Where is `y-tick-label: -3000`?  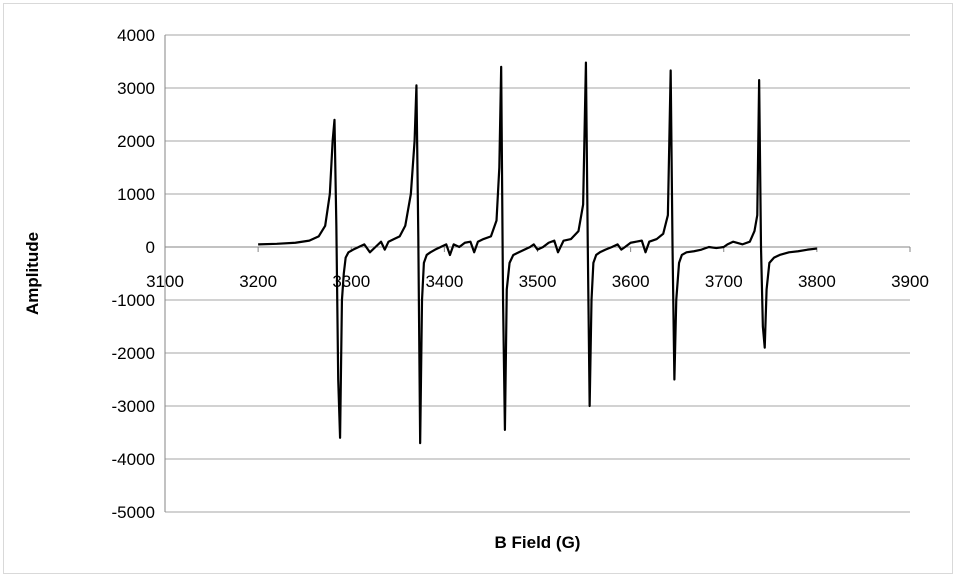 y-tick-label: -3000 is located at coordinates (133, 406).